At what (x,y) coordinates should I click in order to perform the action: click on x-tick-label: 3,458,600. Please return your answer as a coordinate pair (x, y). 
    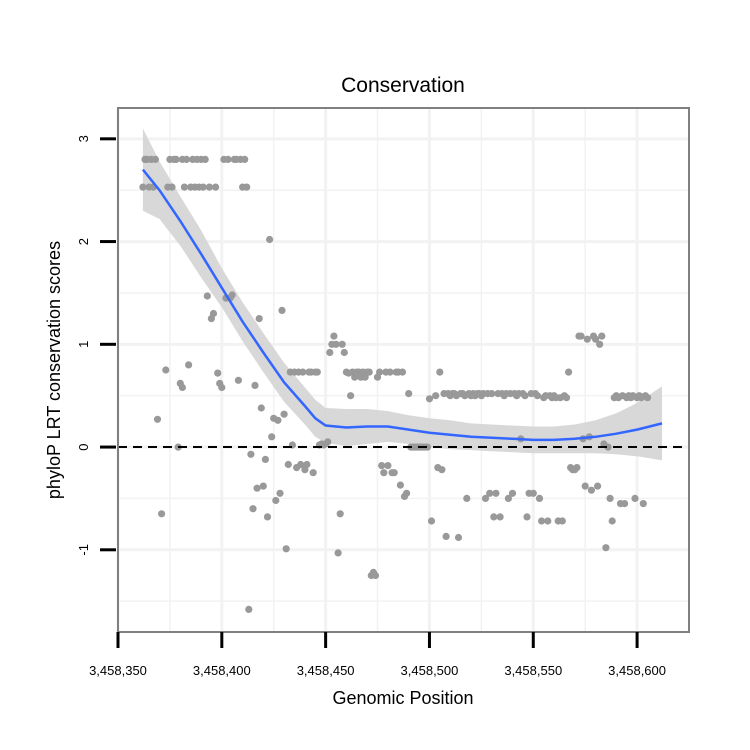
    Looking at the image, I should click on (637, 670).